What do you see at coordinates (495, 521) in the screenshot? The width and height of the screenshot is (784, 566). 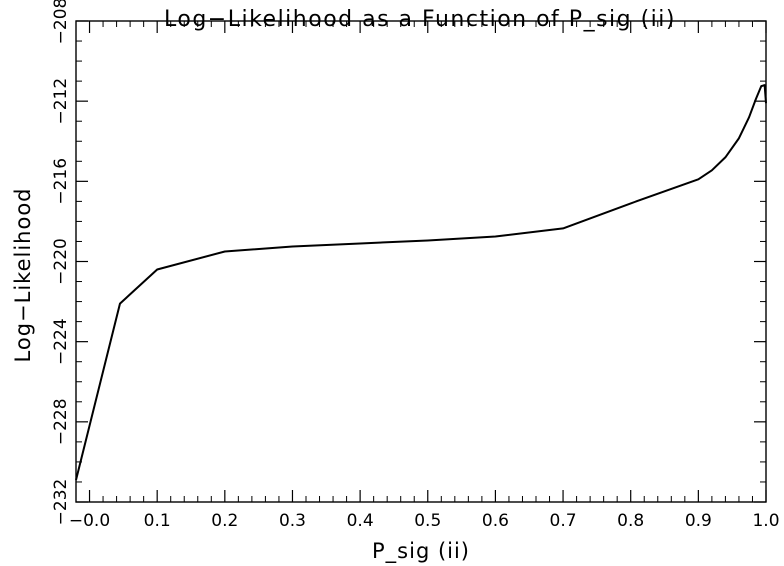 I see `x-tick-label: 0.6` at bounding box center [495, 521].